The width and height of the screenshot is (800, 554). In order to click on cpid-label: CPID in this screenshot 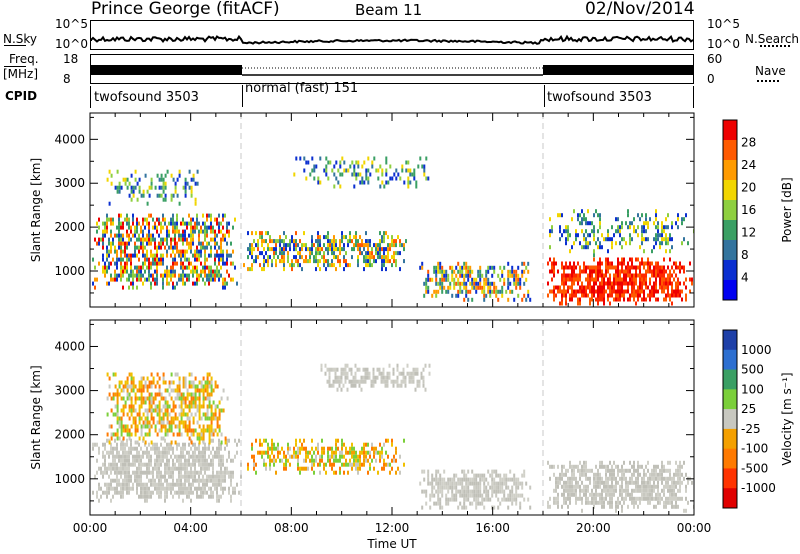, I will do `click(21, 96)`.